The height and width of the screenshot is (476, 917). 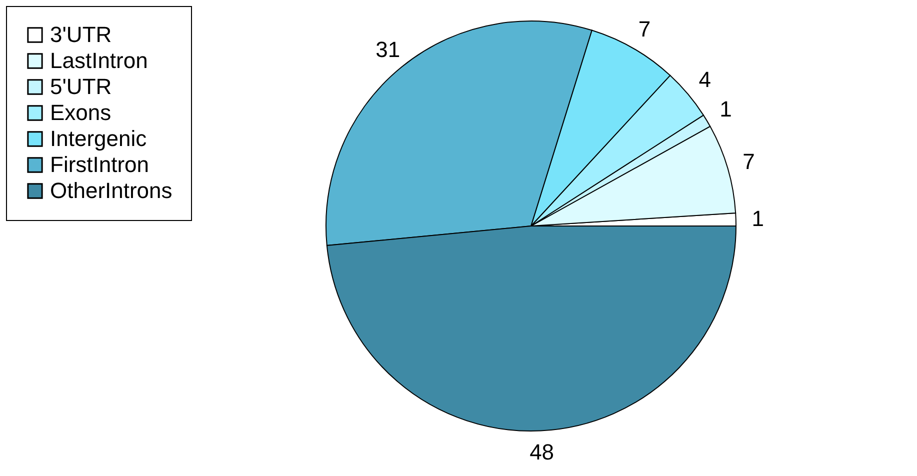 What do you see at coordinates (81, 86) in the screenshot?
I see `legend-label: 5'UTR` at bounding box center [81, 86].